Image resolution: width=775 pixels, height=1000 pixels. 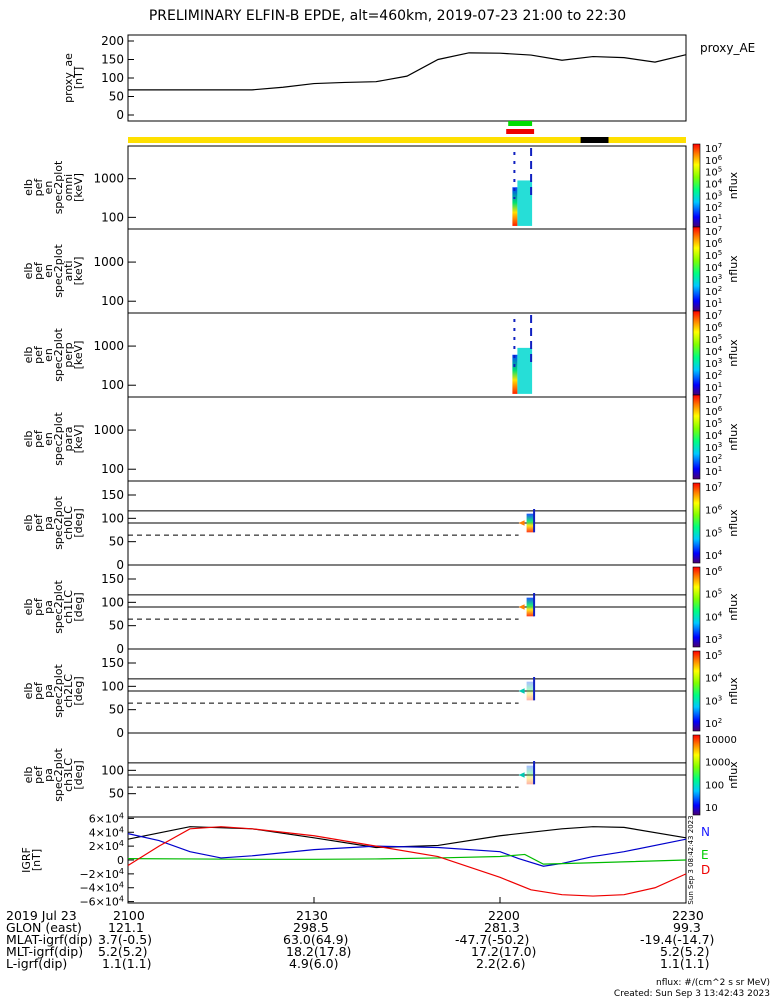 What do you see at coordinates (112, 301) in the screenshot?
I see `spec-anti-ytick-label: 100` at bounding box center [112, 301].